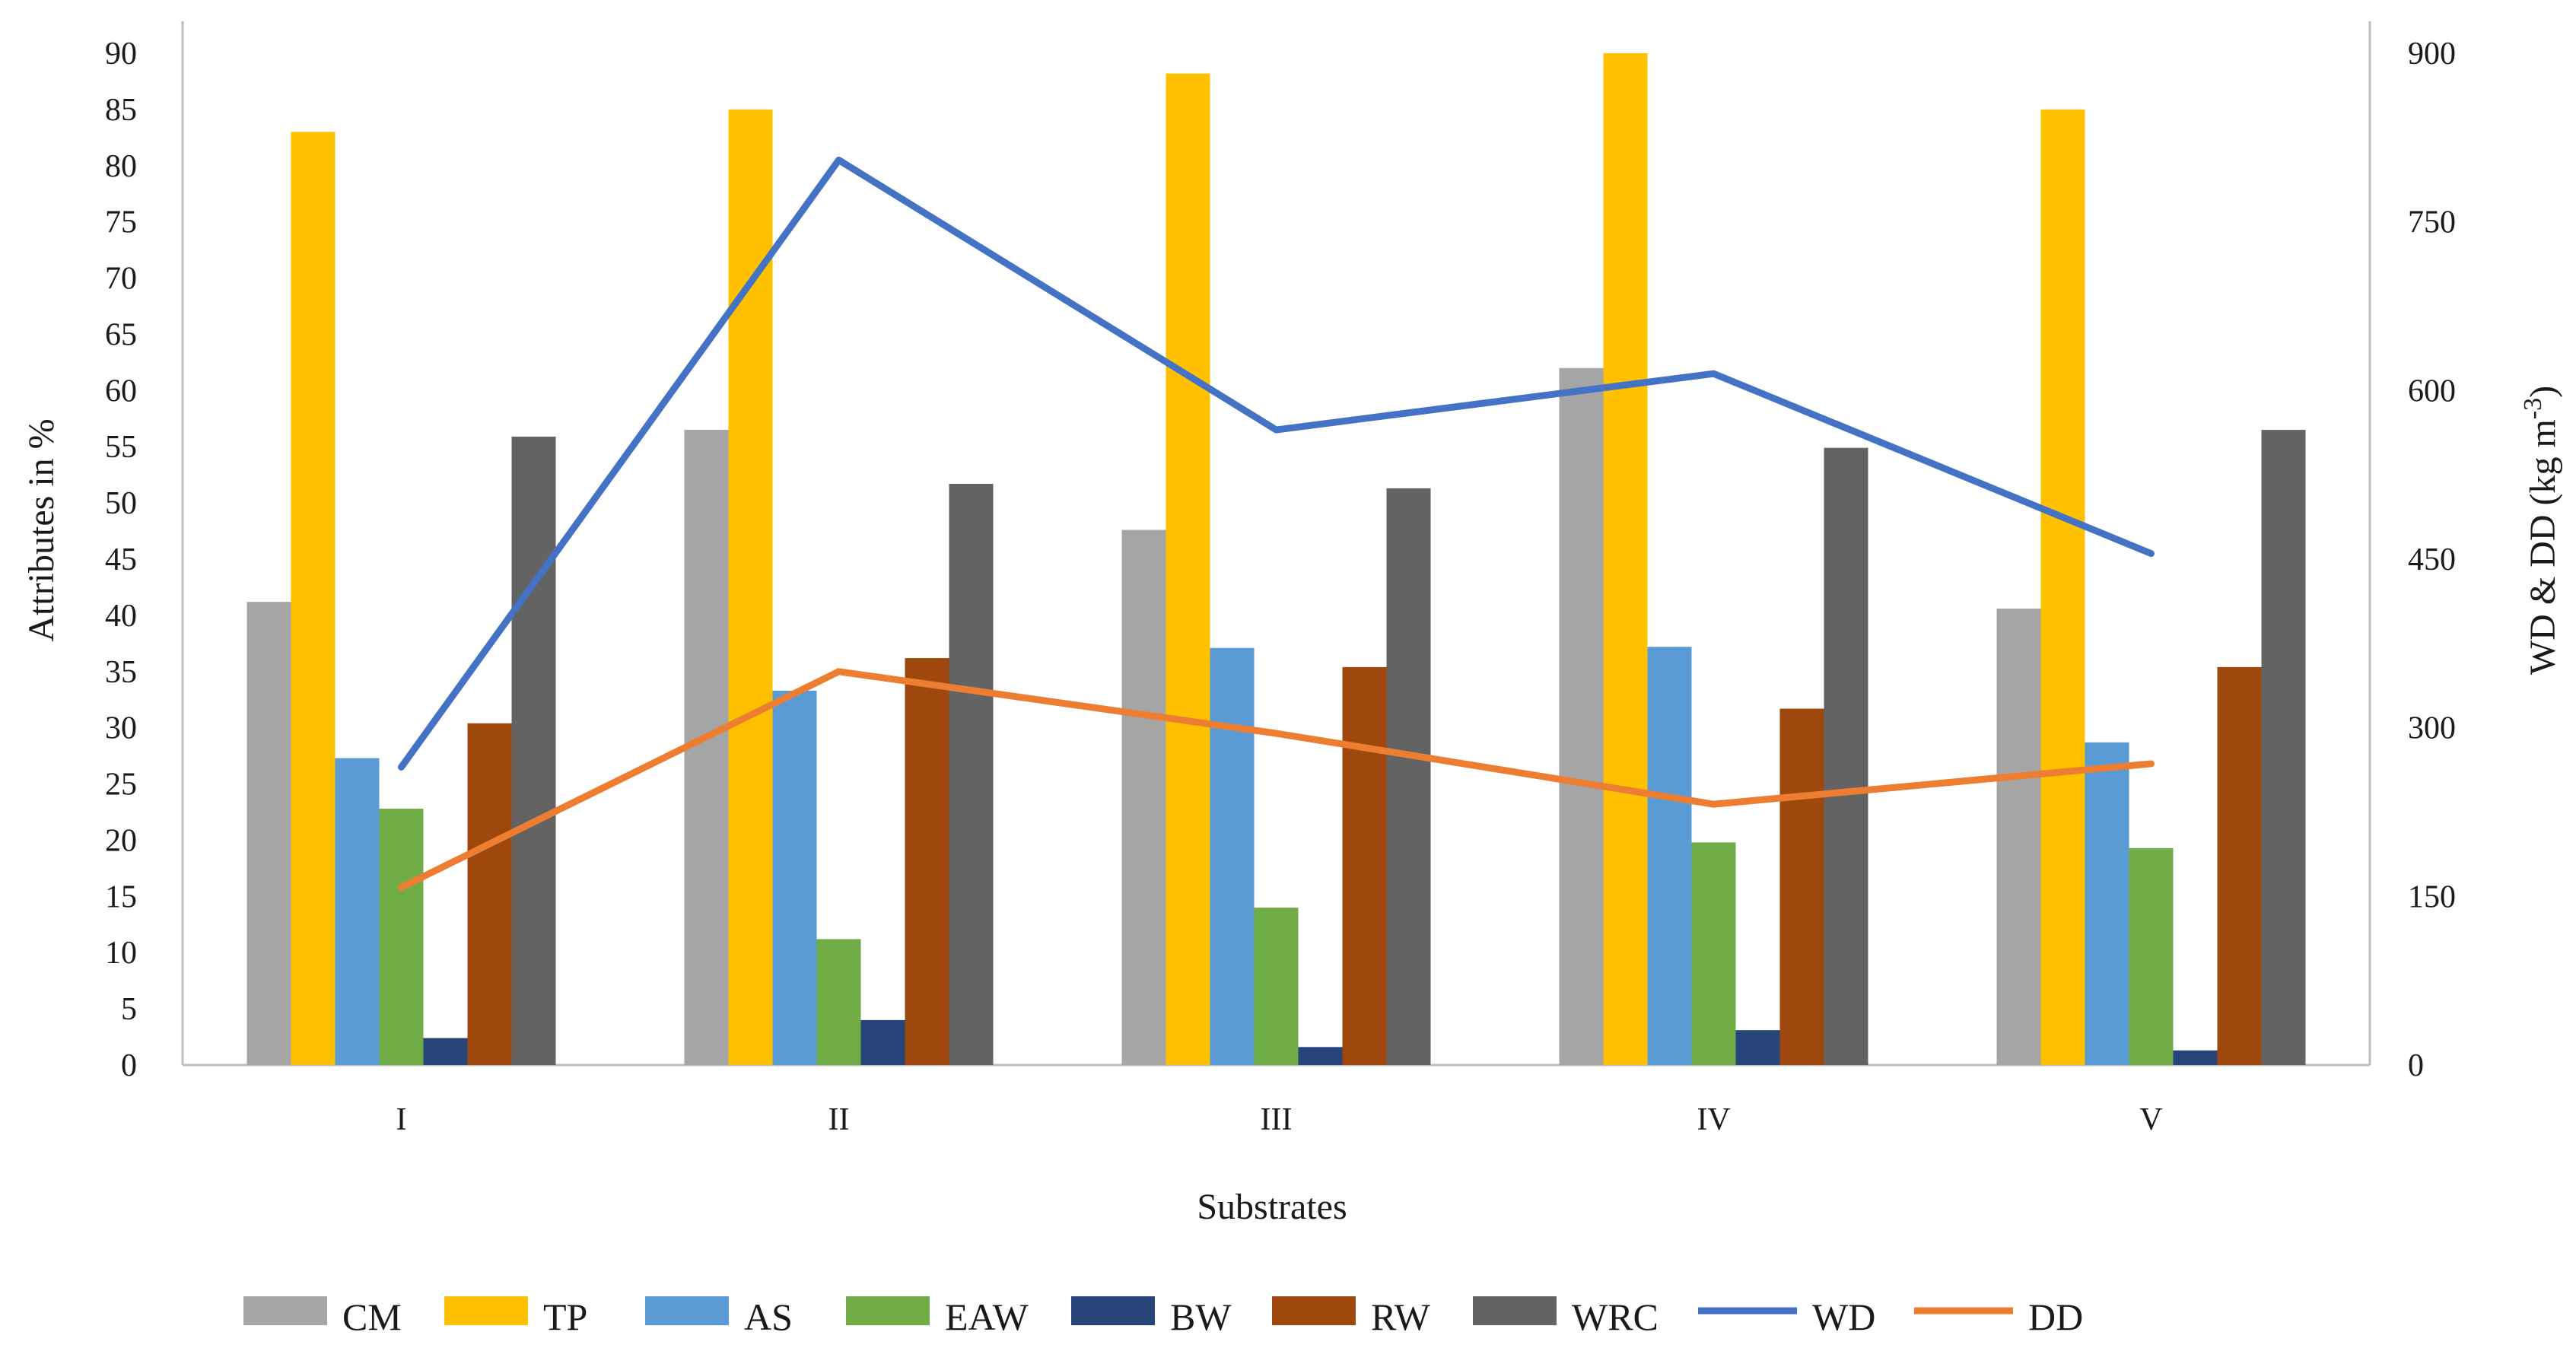 The image size is (2576, 1364). Describe the element at coordinates (2543, 547) in the screenshot. I see `y2-title-main: WD & DD (kg m` at that location.